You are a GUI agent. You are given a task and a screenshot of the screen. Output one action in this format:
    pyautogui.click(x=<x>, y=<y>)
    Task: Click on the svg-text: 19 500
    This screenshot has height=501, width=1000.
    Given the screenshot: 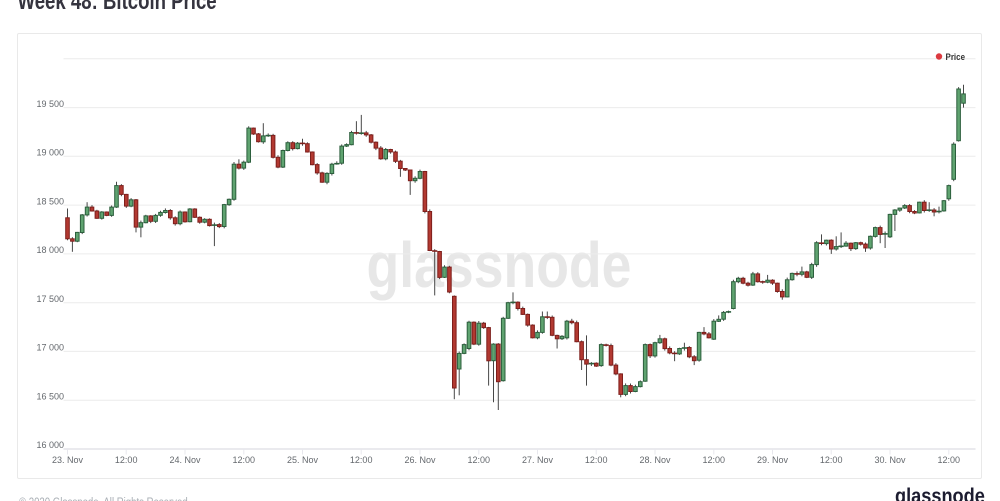 What is the action you would take?
    pyautogui.click(x=50, y=104)
    